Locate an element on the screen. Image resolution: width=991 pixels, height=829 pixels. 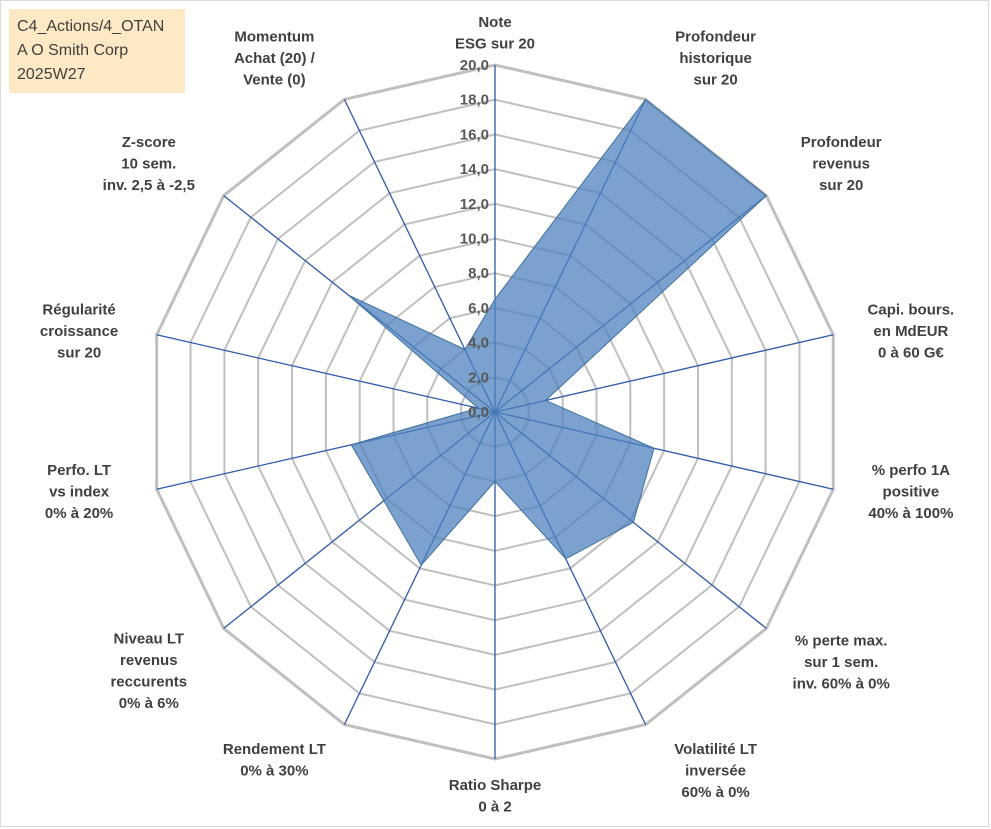
axis-label-line: Perfo. LT is located at coordinates (79, 470).